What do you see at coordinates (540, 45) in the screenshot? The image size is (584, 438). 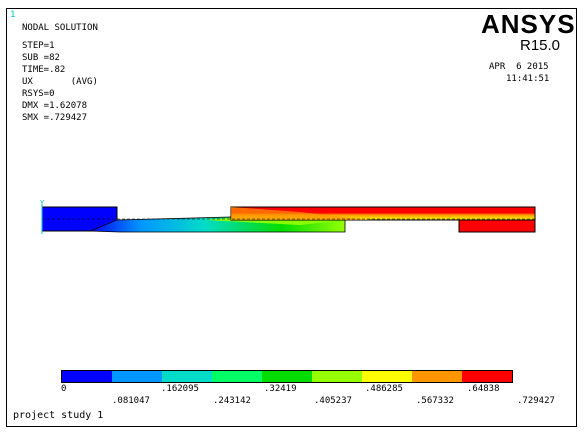 I see `release-label: R15.0` at bounding box center [540, 45].